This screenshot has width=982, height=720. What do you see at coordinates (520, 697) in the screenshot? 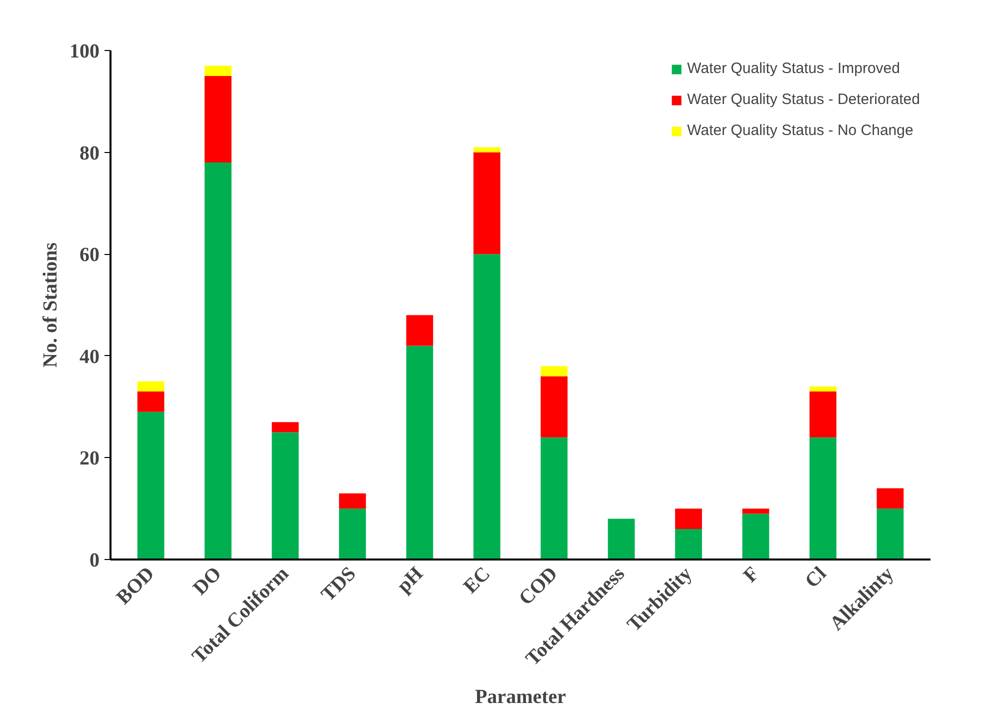
I see `x-axis-title: Parameter` at bounding box center [520, 697].